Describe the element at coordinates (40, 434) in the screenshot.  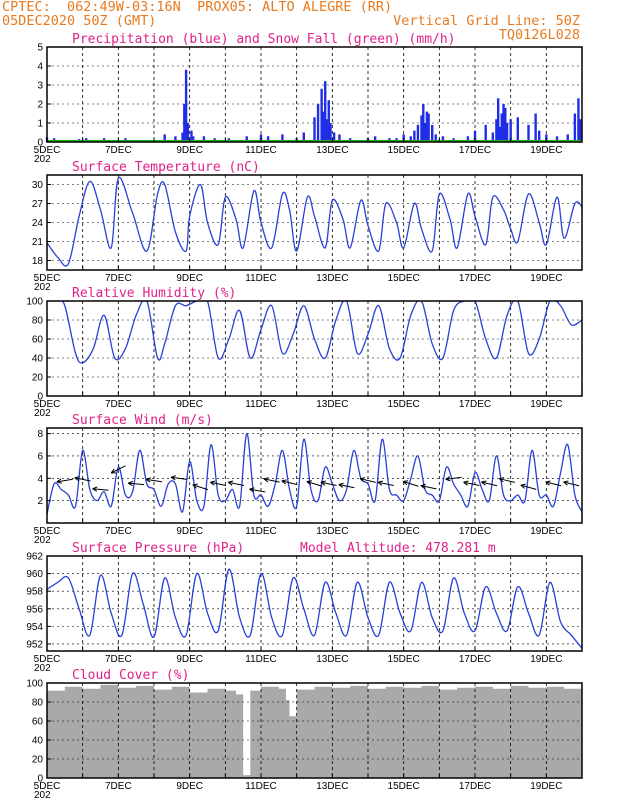
I see `y-tick-label: 8` at that location.